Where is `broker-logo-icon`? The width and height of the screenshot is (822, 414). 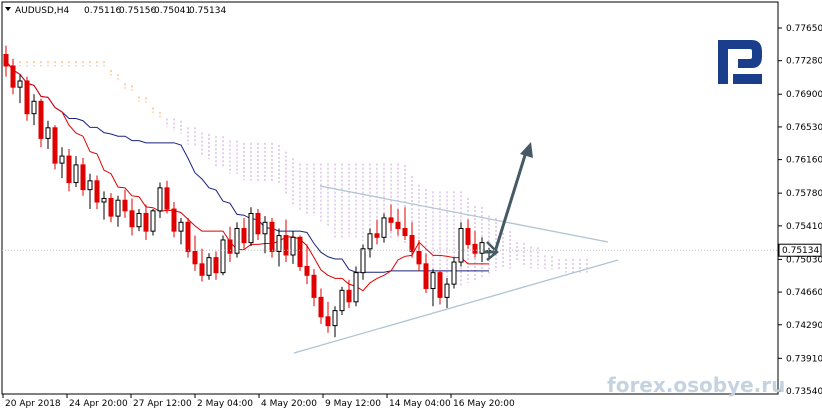 broker-logo-icon is located at coordinates (740, 62).